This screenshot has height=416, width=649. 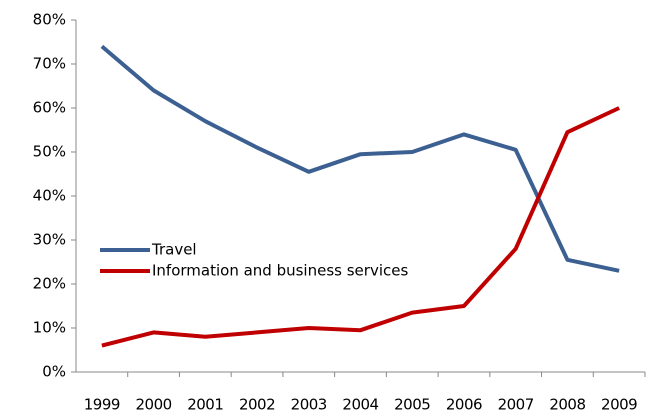 What do you see at coordinates (205, 405) in the screenshot?
I see `x-tick-label: 2001` at bounding box center [205, 405].